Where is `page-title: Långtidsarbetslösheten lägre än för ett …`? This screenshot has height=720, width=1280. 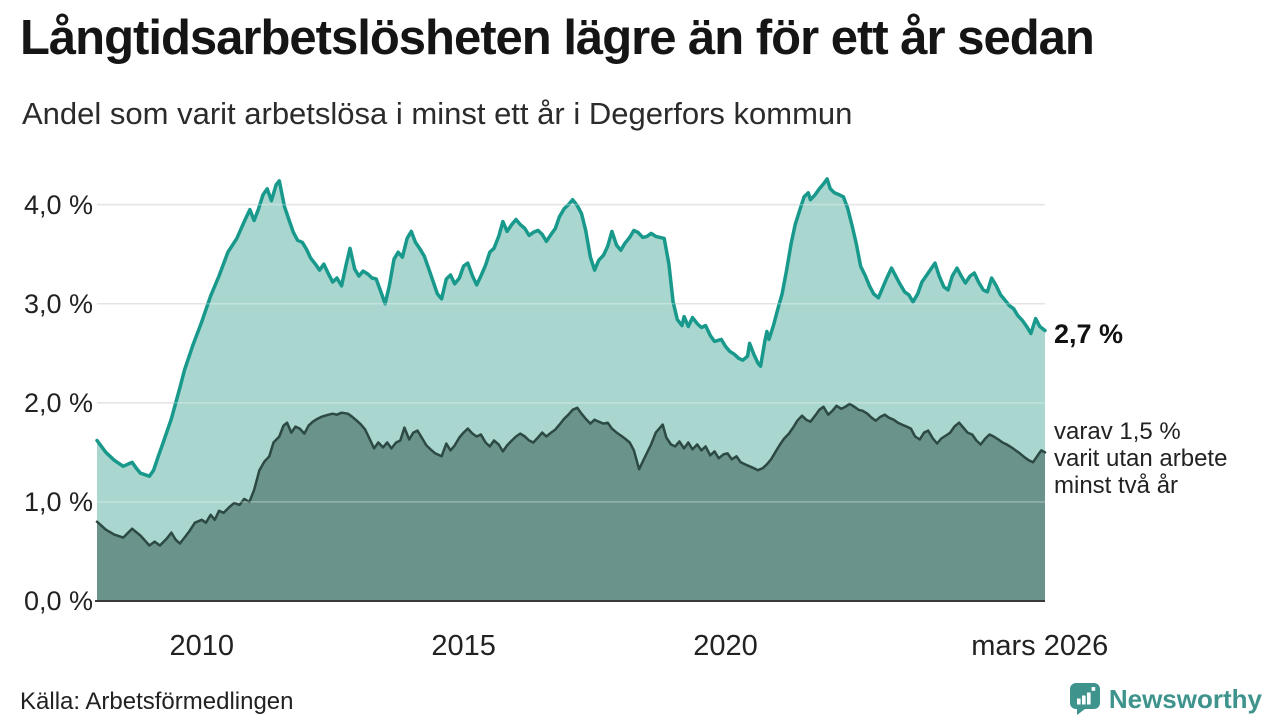 page-title: Långtidsarbetslösheten lägre än för ett … is located at coordinates (557, 38).